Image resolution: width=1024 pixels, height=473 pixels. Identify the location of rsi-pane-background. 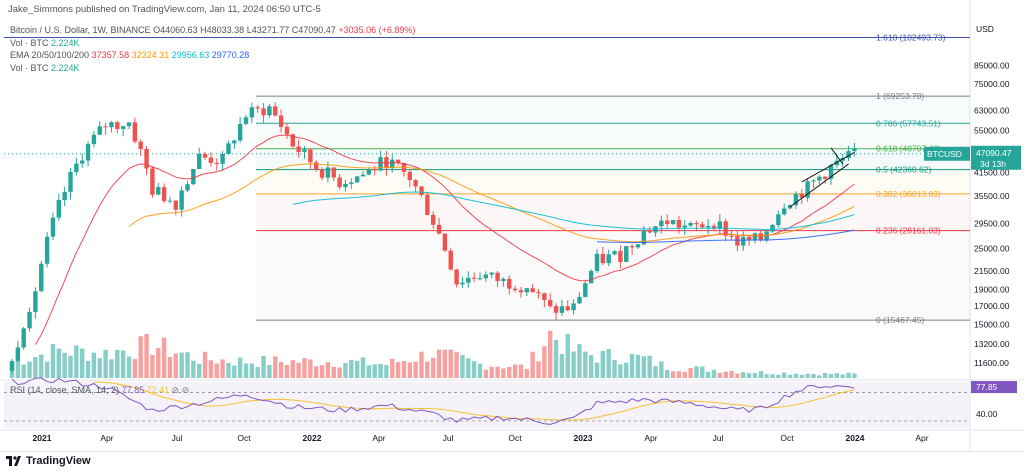
(487, 405).